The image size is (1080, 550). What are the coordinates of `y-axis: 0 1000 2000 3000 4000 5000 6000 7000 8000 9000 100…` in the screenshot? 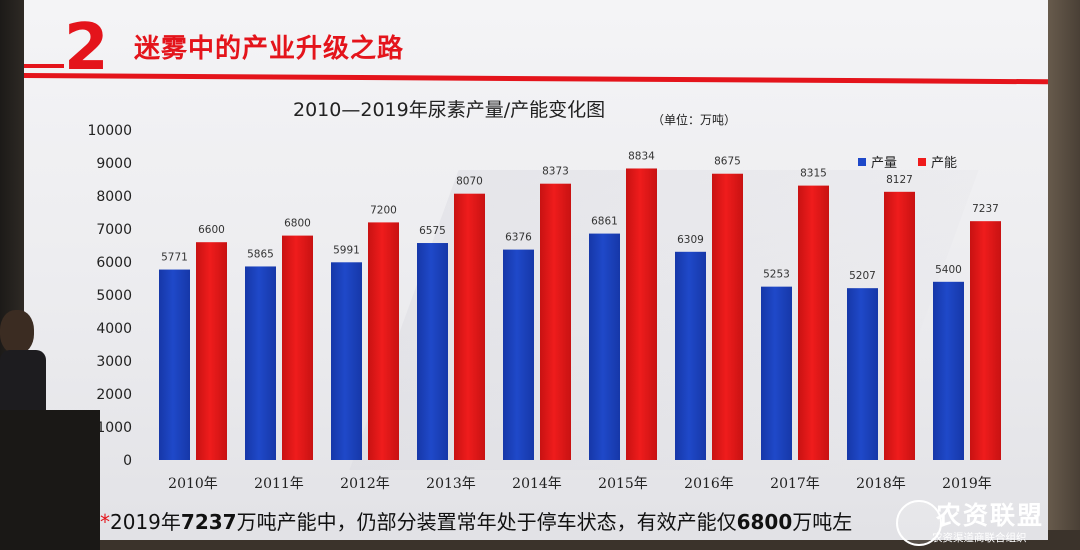 It's located at (109, 296).